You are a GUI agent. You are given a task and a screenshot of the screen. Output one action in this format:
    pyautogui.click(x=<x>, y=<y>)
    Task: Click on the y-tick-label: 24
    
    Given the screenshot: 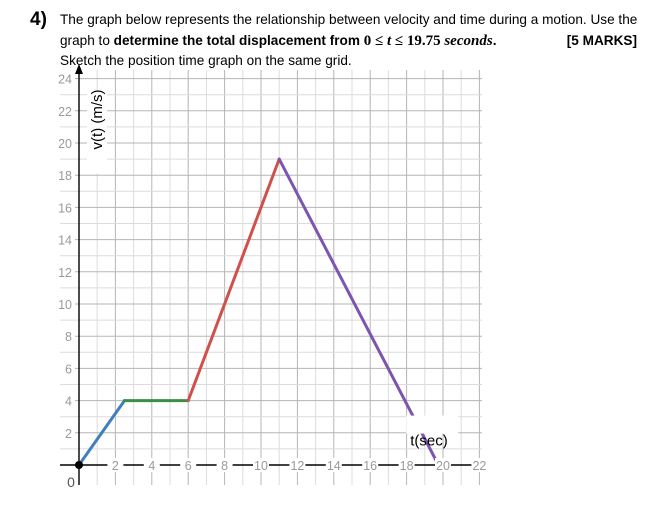 What is the action you would take?
    pyautogui.click(x=65, y=80)
    